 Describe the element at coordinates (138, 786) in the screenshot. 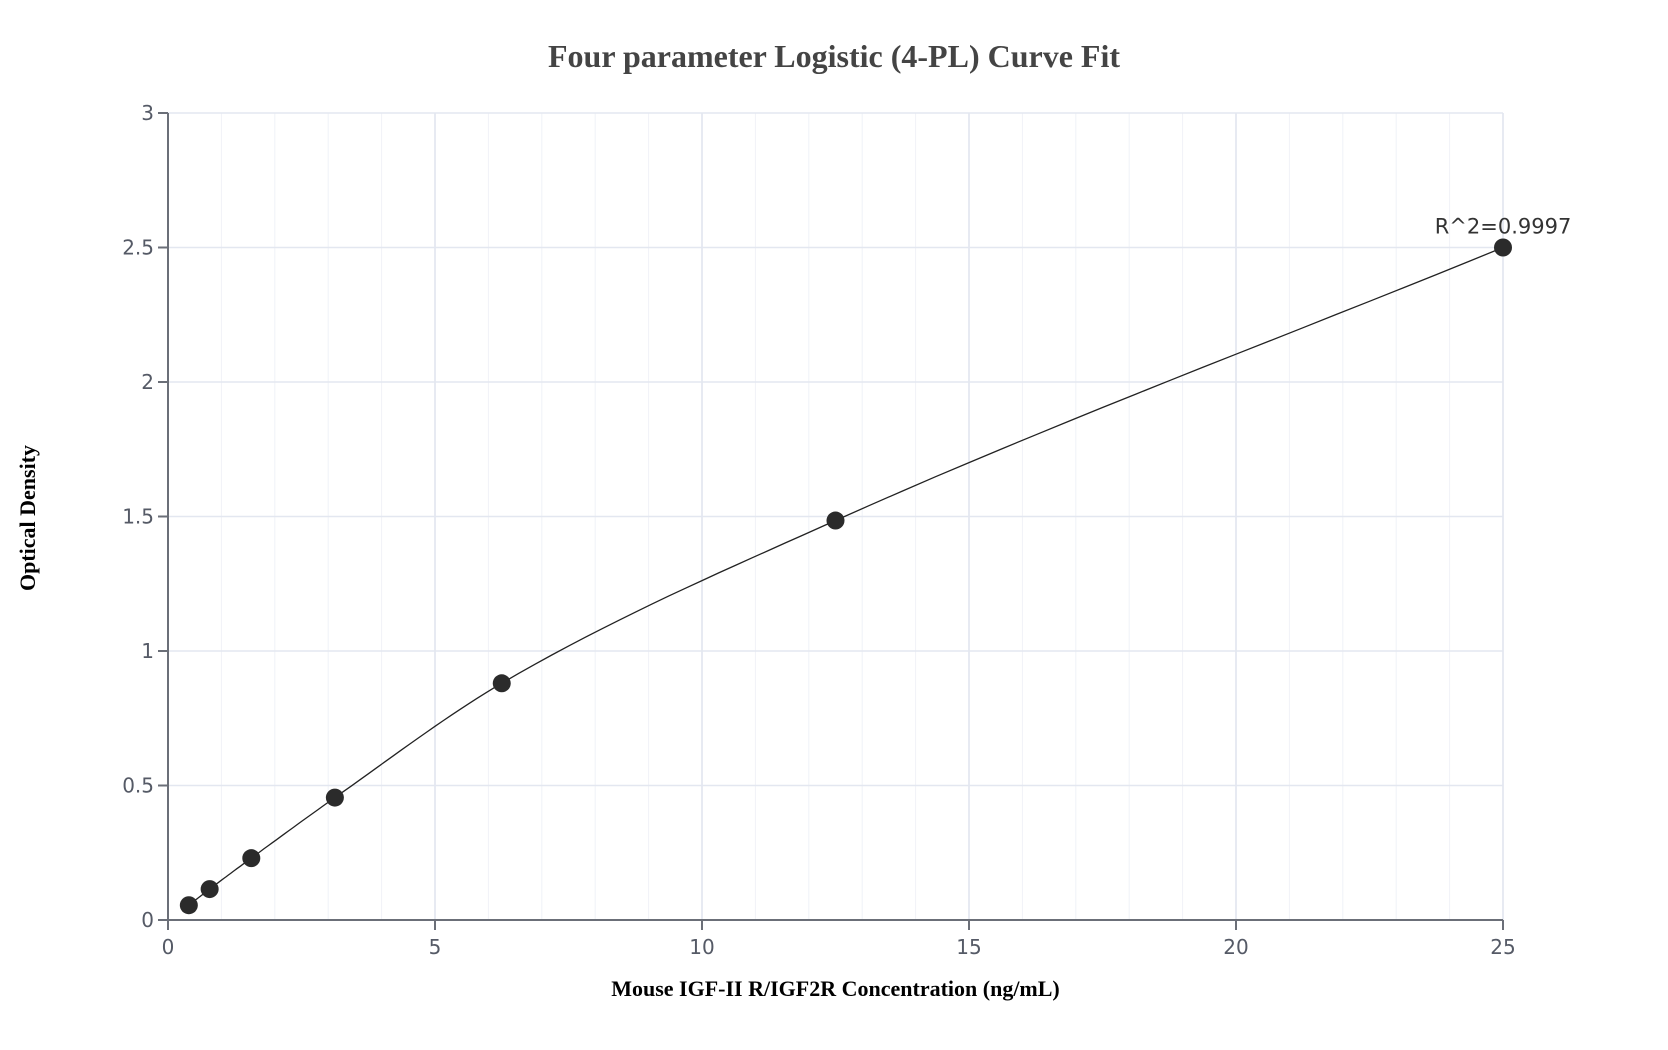

I see `y-tick-label: 0.5` at that location.